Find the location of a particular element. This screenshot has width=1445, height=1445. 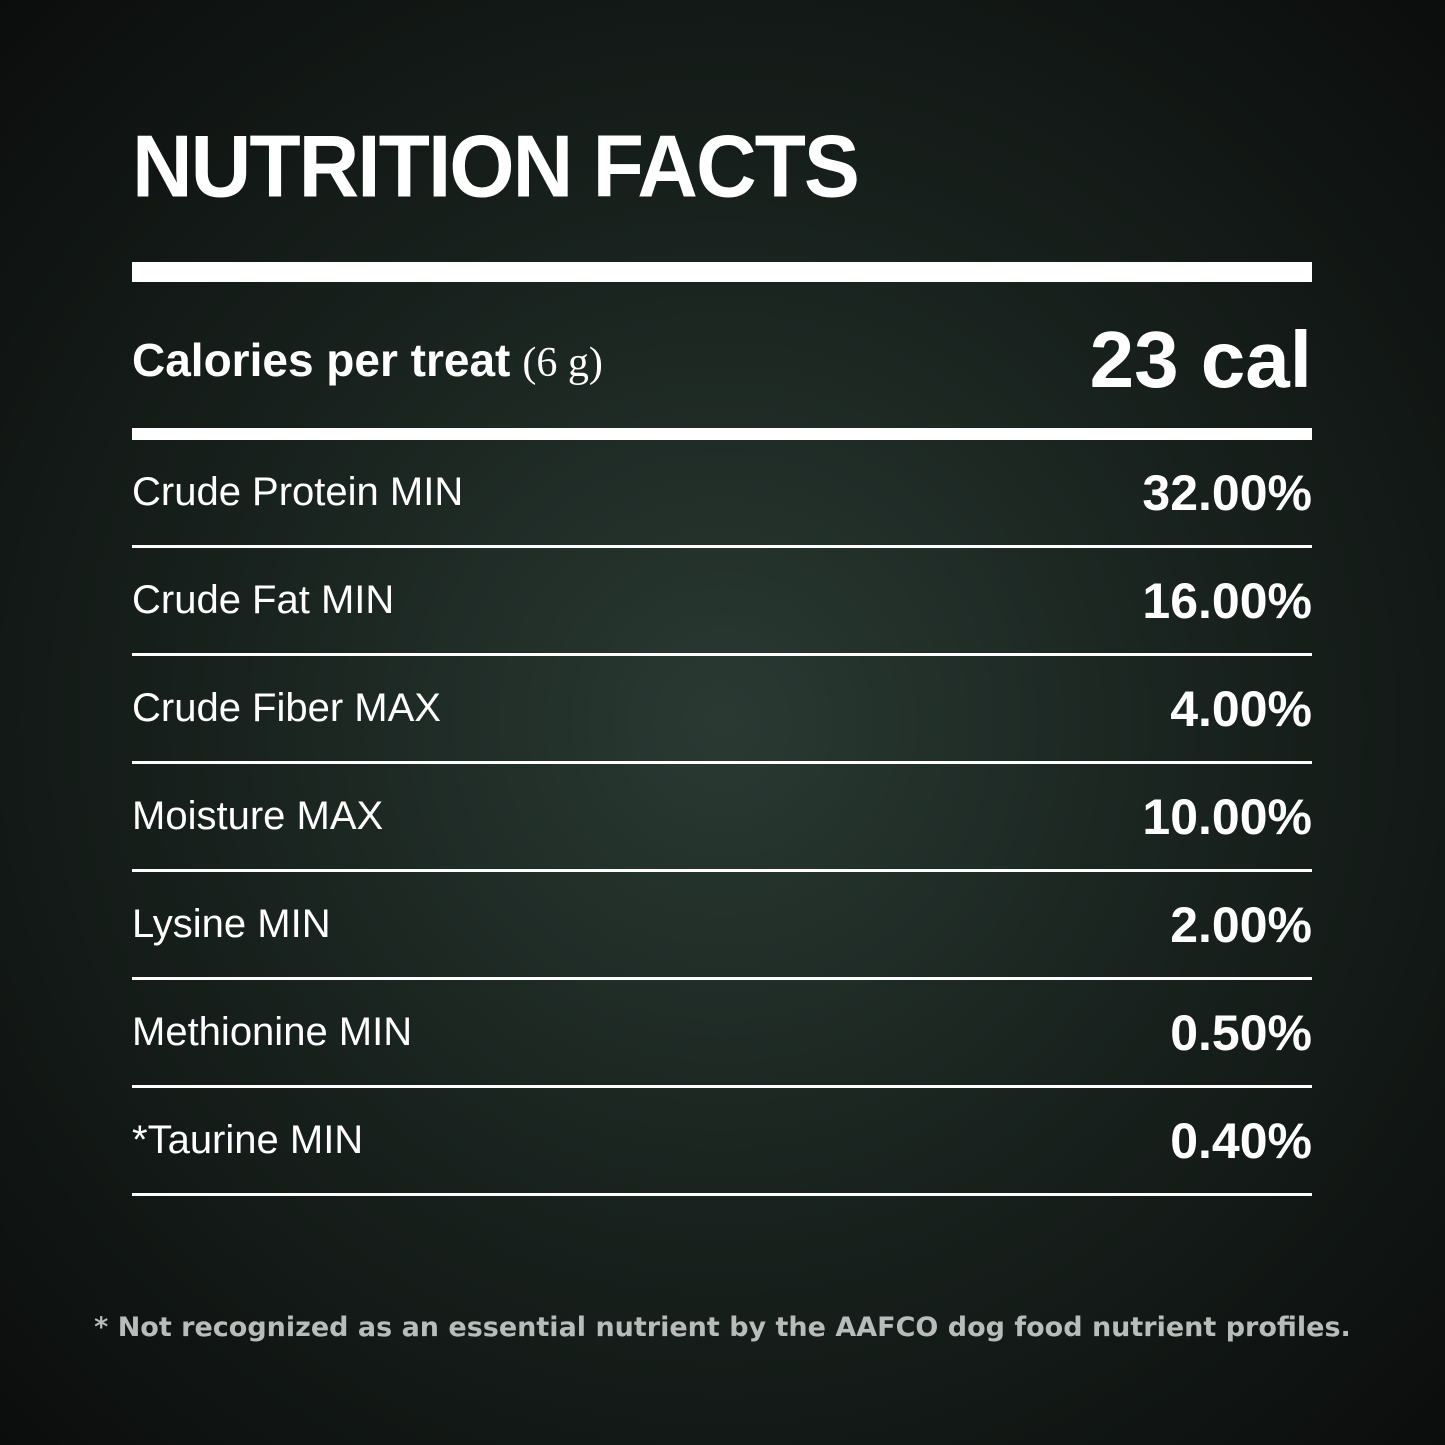

nutrient-value: 0.40% is located at coordinates (1241, 1140).